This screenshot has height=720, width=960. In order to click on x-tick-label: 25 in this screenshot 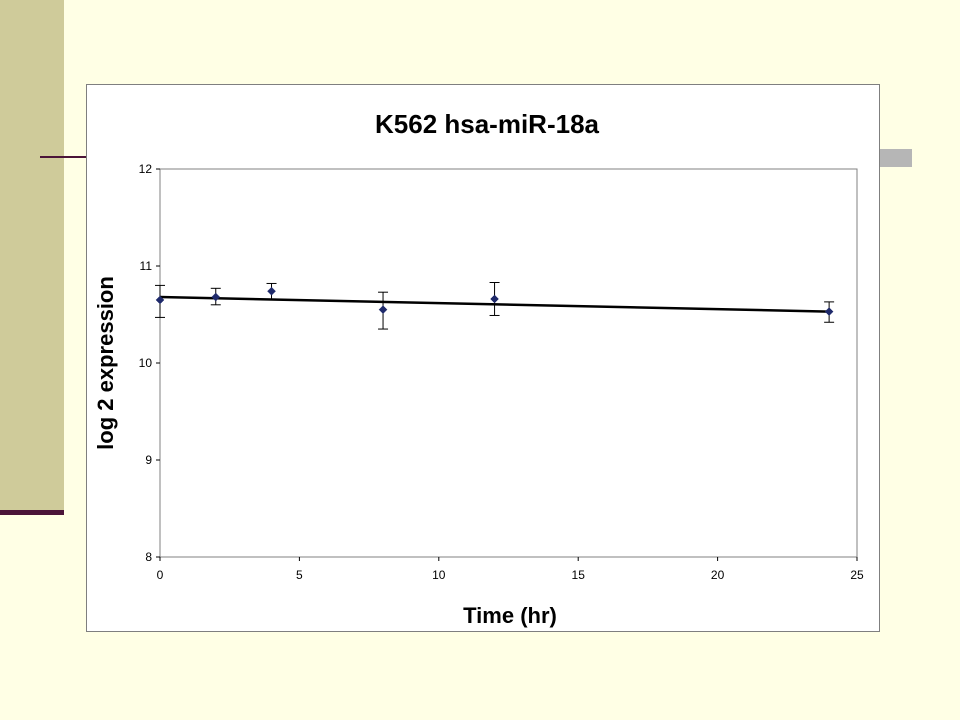, I will do `click(857, 575)`.